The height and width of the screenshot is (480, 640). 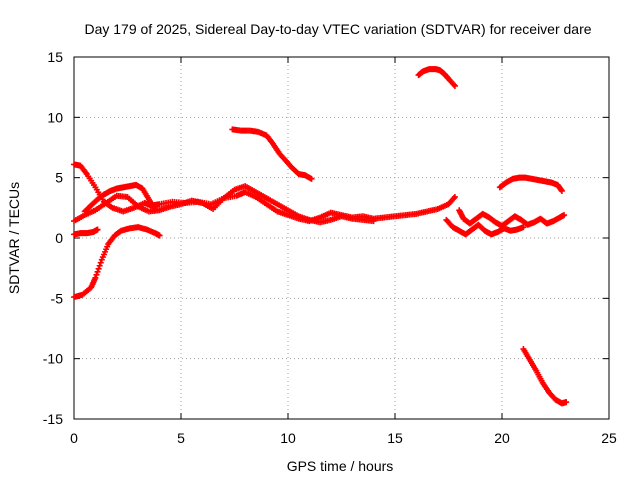 I want to click on y-tick-label: 5, so click(x=59, y=178).